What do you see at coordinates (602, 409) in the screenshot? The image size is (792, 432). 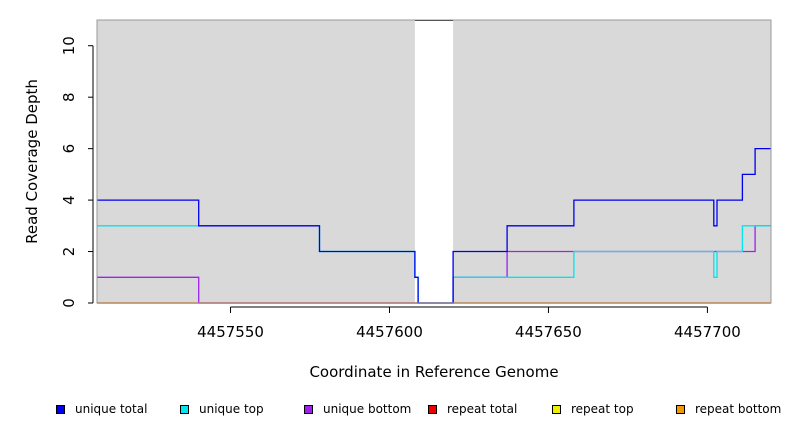 I see `legend-label: repeat top` at bounding box center [602, 409].